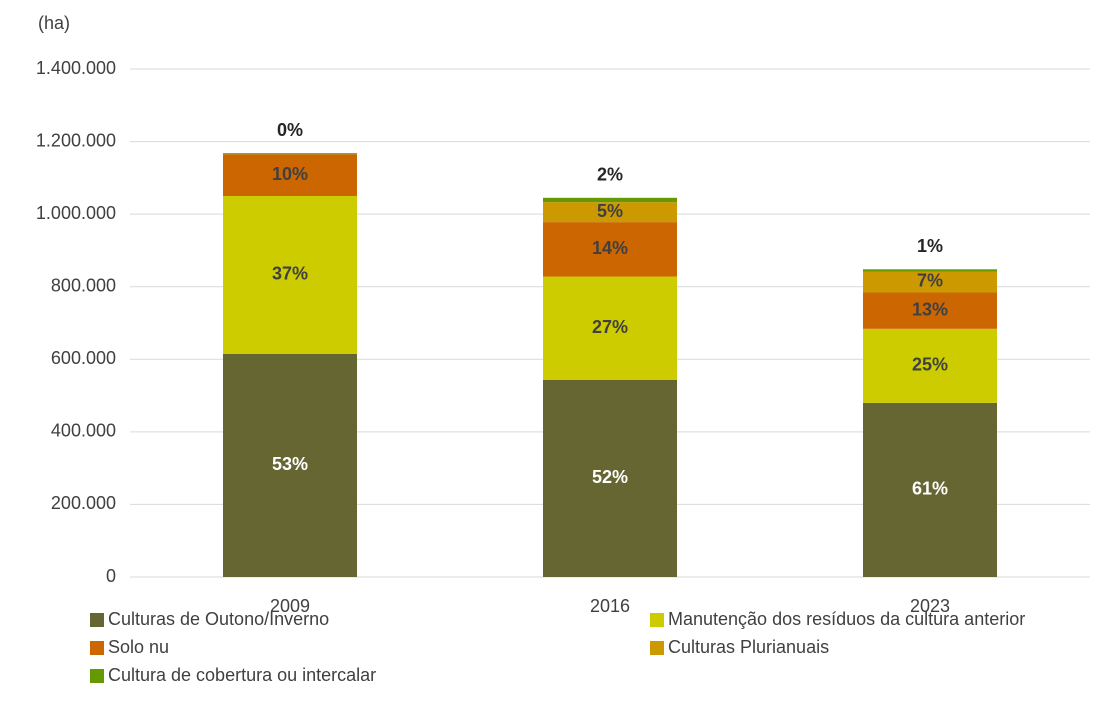 The image size is (1113, 716). What do you see at coordinates (242, 675) in the screenshot?
I see `legend-label: Cultura de cobertura ou intercalar` at bounding box center [242, 675].